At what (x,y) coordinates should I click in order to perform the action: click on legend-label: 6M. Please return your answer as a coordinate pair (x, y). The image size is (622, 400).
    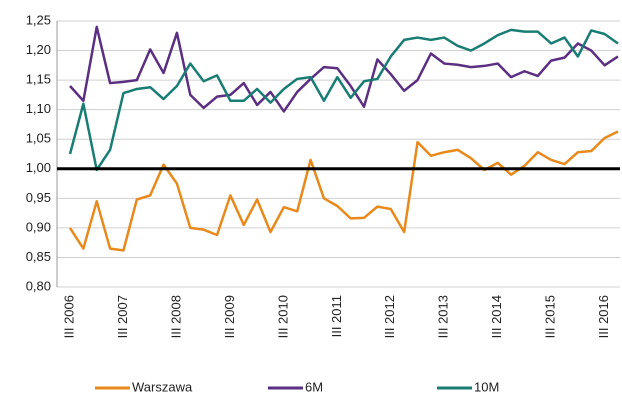
    Looking at the image, I should click on (314, 386).